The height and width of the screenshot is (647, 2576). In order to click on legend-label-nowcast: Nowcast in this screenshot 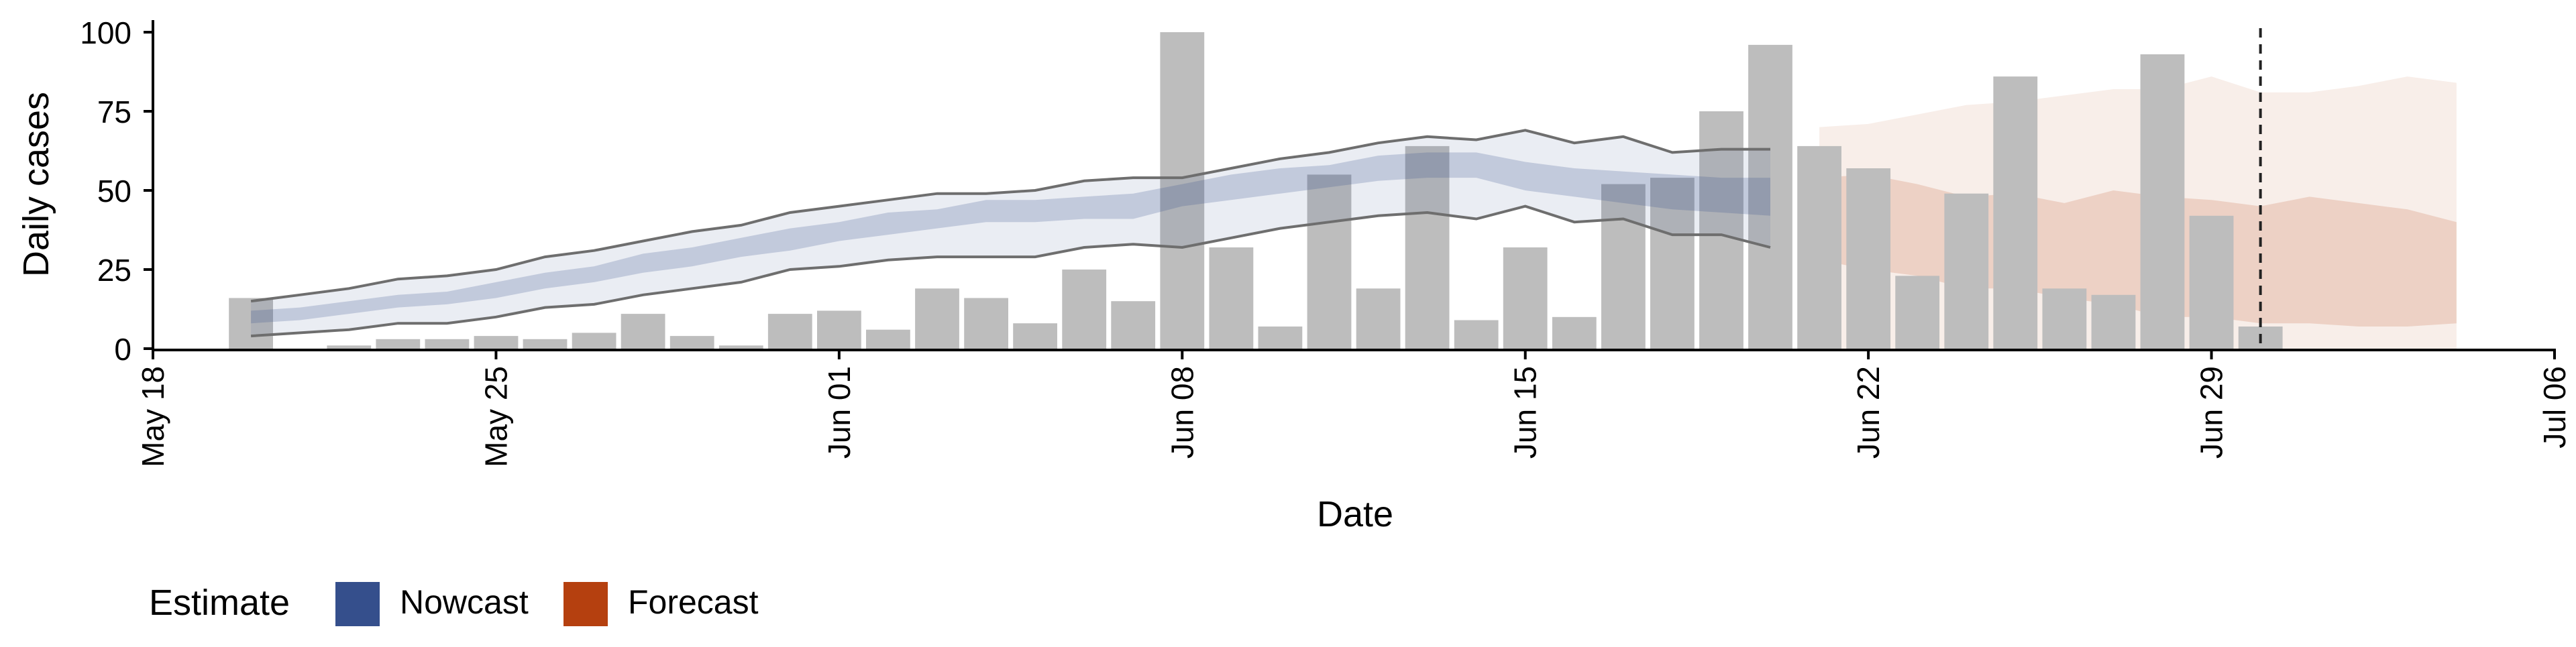, I will do `click(464, 602)`.